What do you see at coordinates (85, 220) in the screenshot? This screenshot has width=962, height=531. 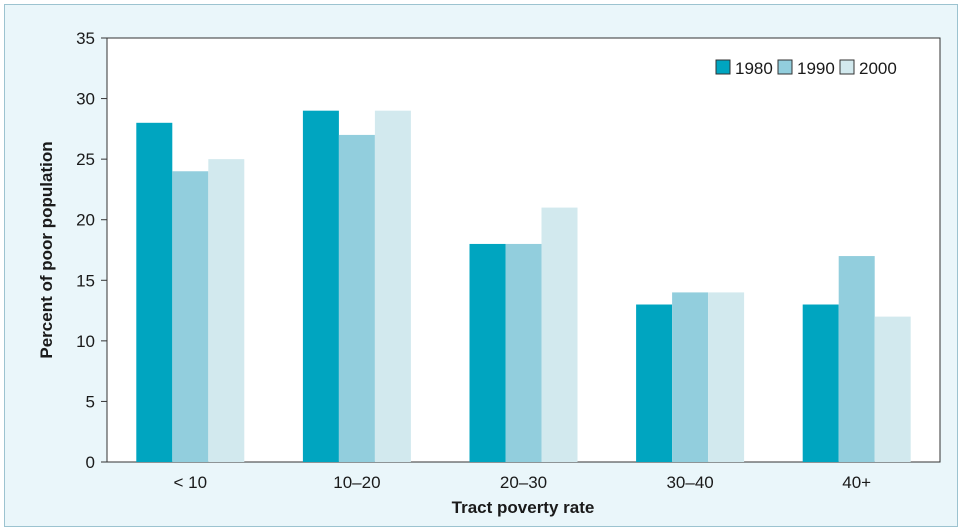 I see `y-tick-label: 20` at bounding box center [85, 220].